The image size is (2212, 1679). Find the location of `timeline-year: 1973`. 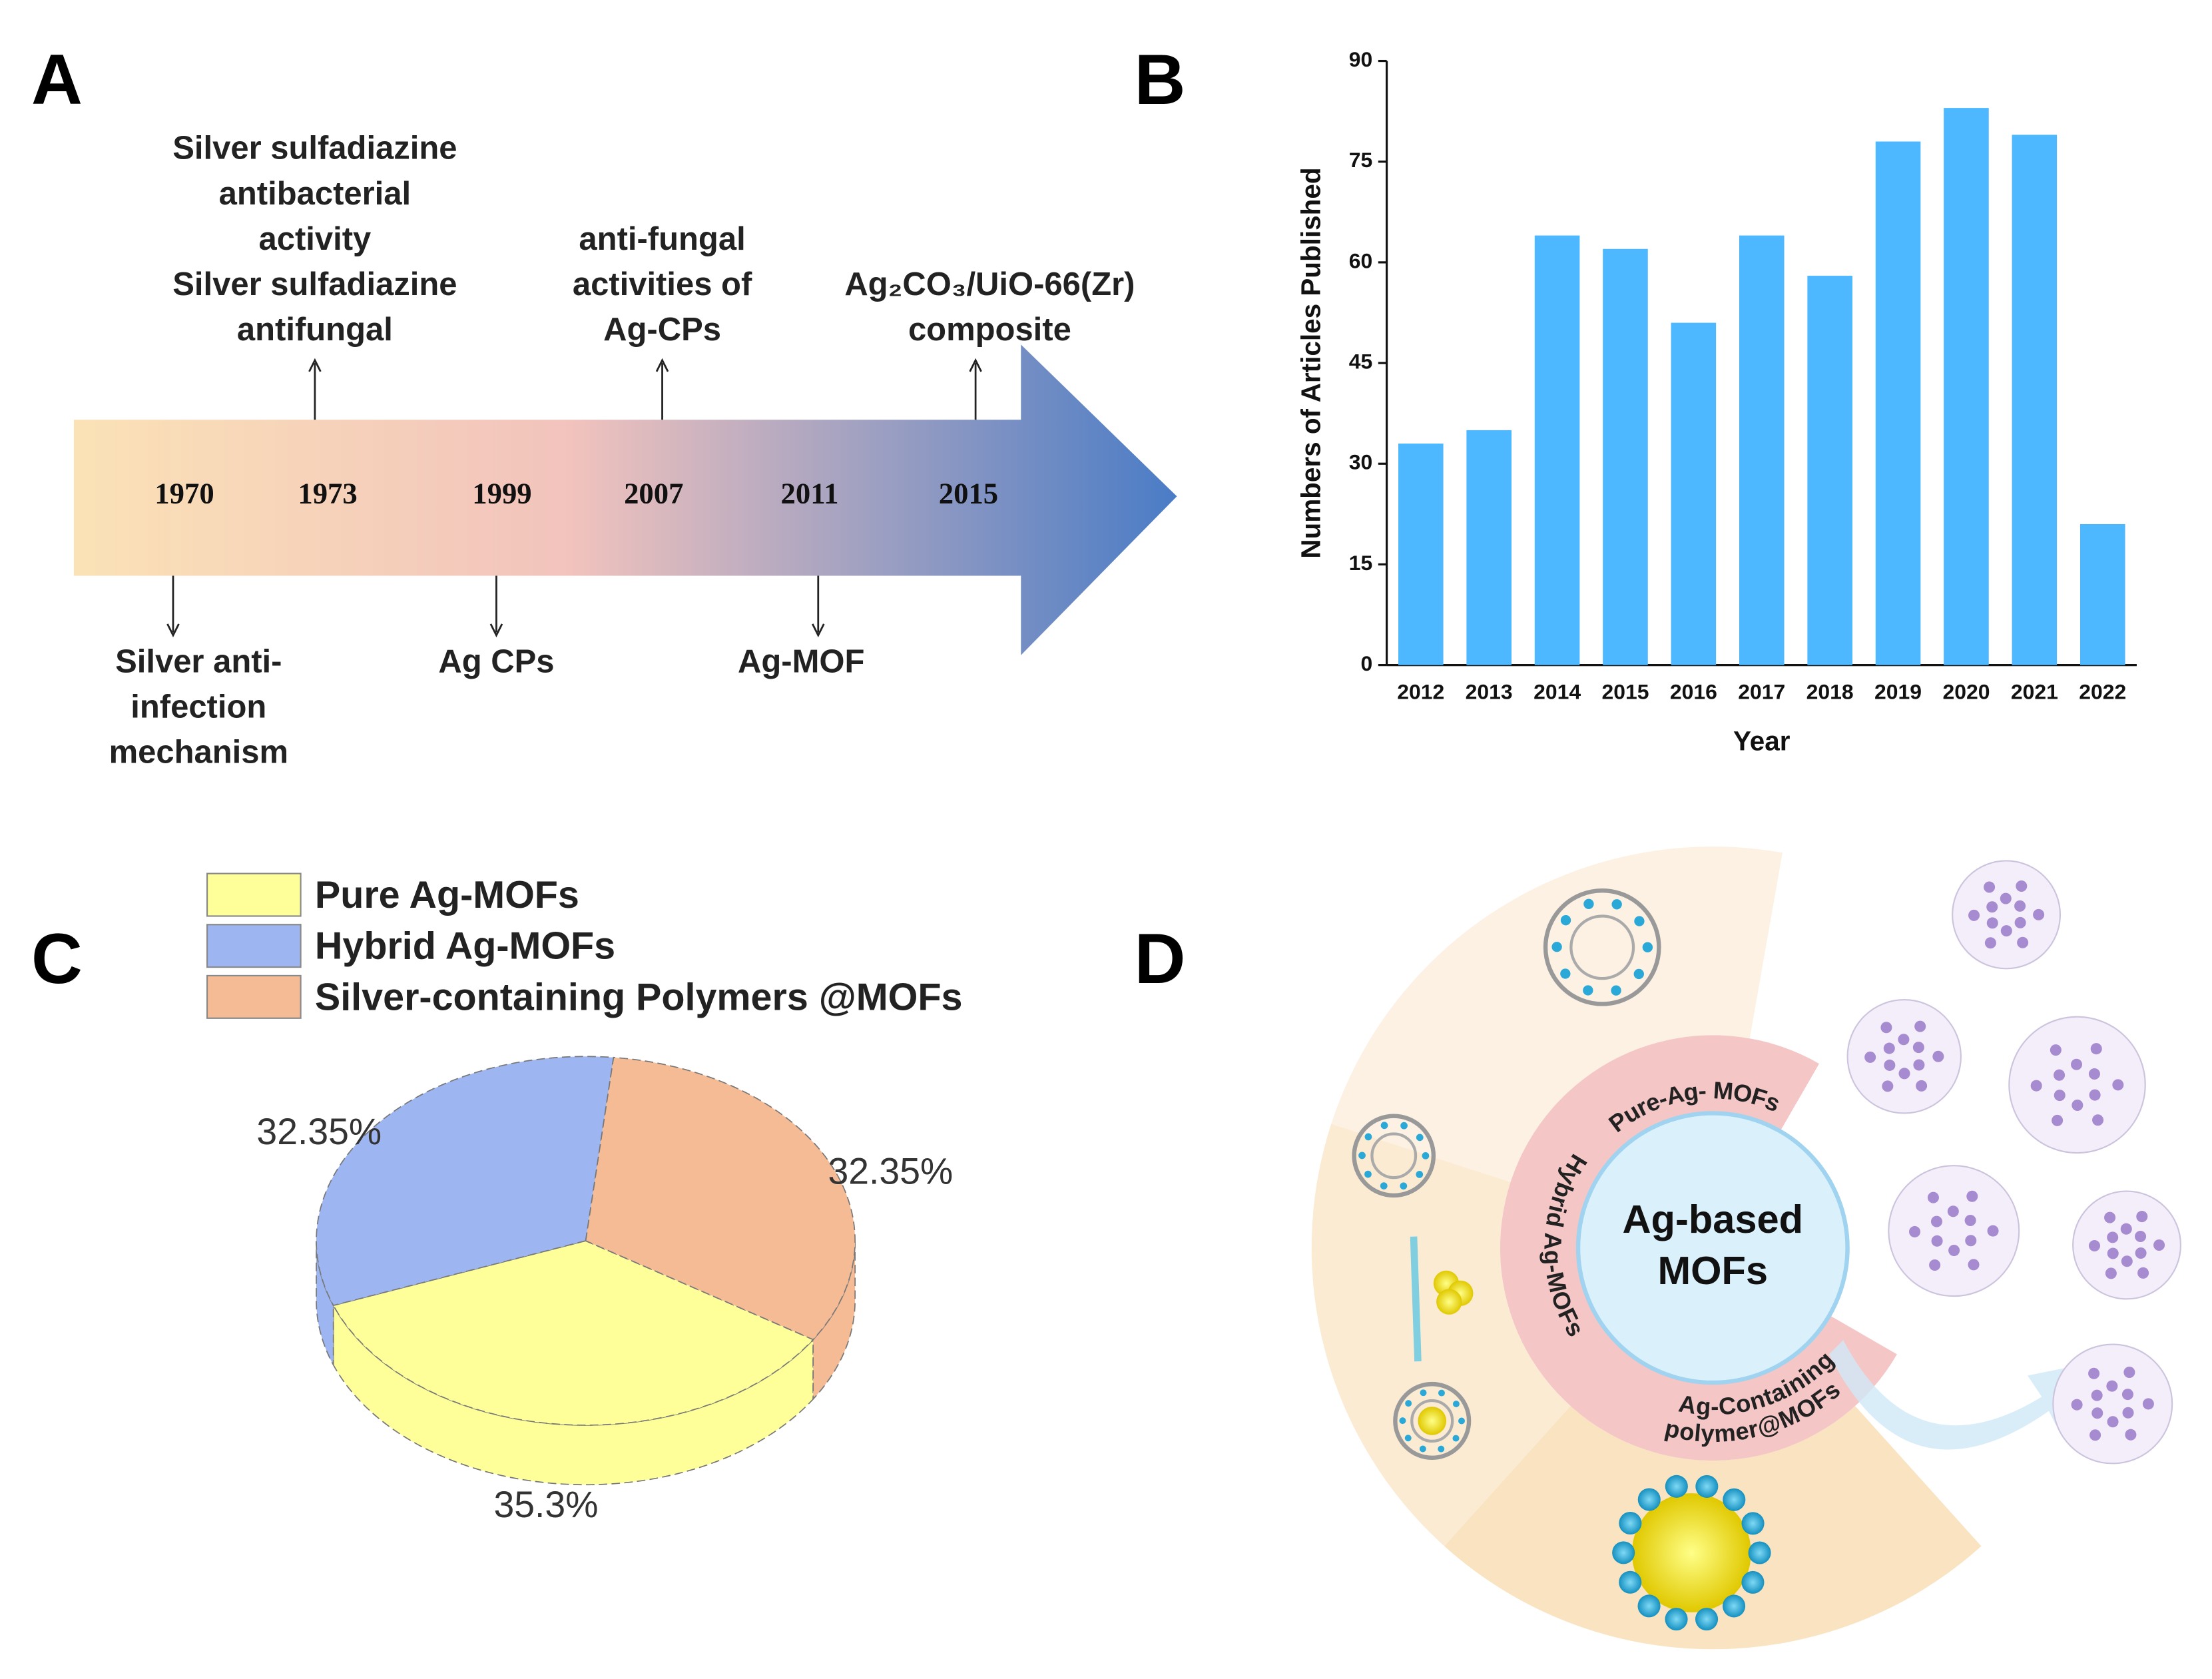

timeline-year: 1973 is located at coordinates (327, 492).